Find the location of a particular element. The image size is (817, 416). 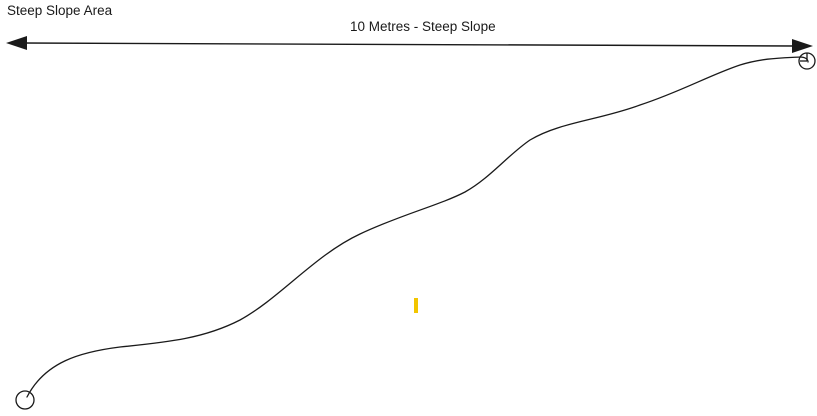

span-label: 10 Metres - Steep Slope is located at coordinates (423, 26).